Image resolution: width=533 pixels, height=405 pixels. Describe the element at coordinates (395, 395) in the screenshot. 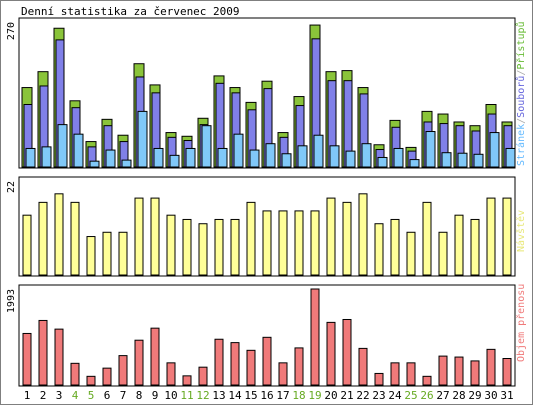

I see `day-tick-label: 24` at that location.